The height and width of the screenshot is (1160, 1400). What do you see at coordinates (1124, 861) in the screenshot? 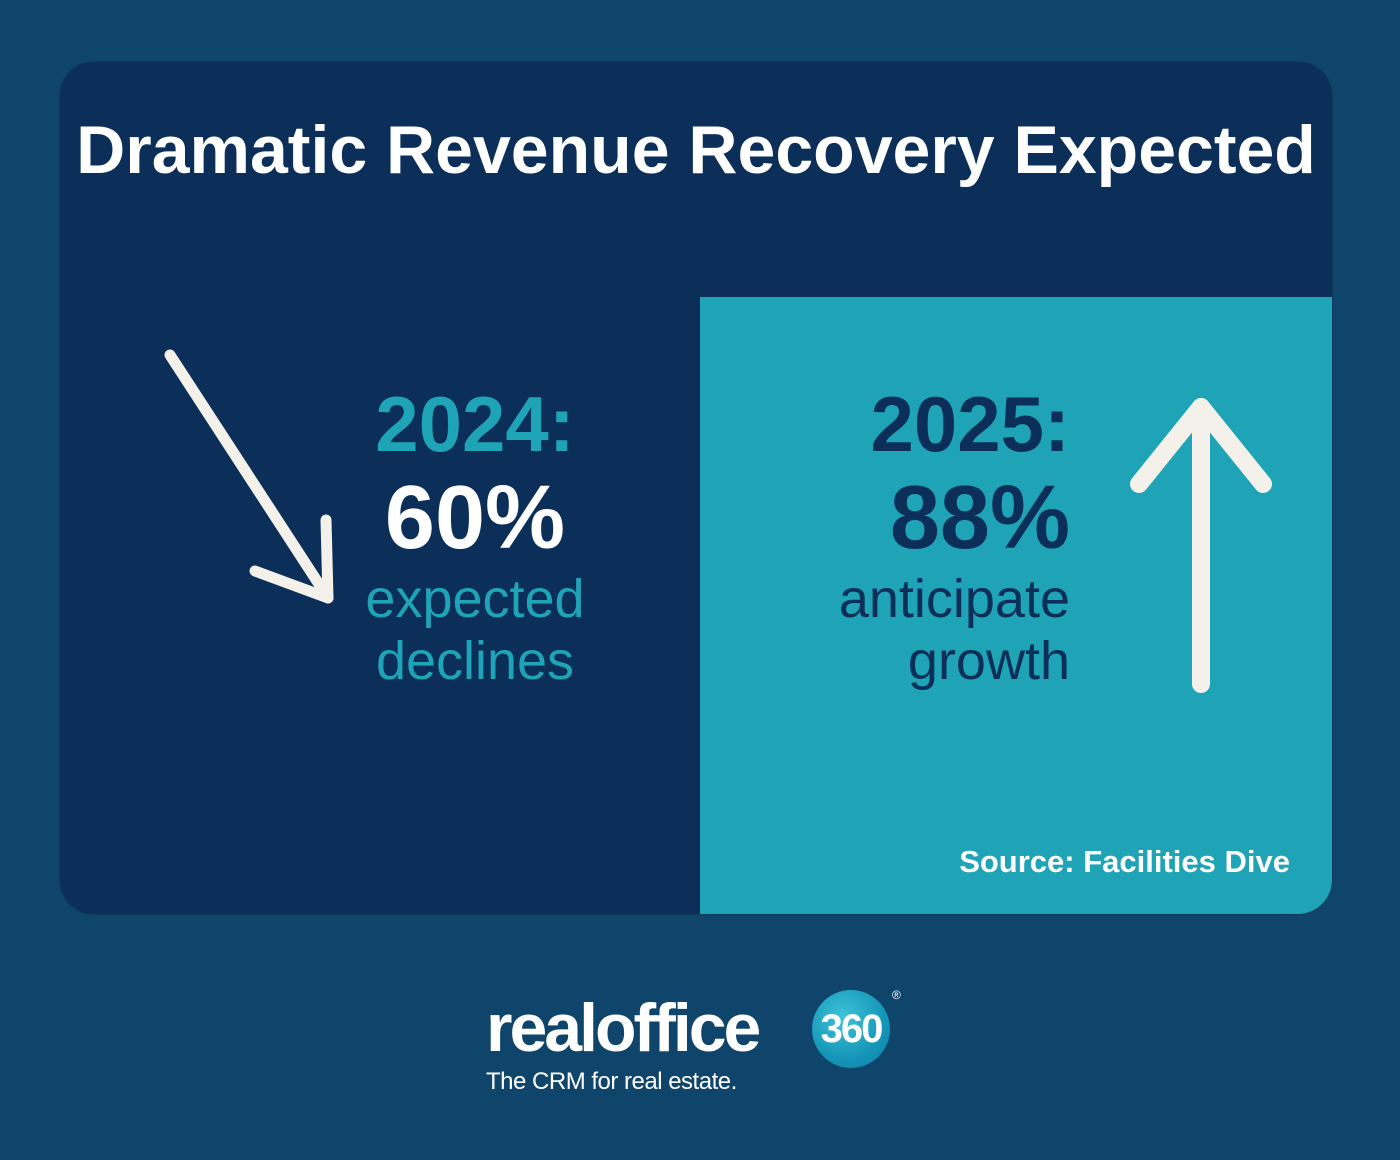
I see `source-credit: Source: Facilities Dive` at bounding box center [1124, 861].